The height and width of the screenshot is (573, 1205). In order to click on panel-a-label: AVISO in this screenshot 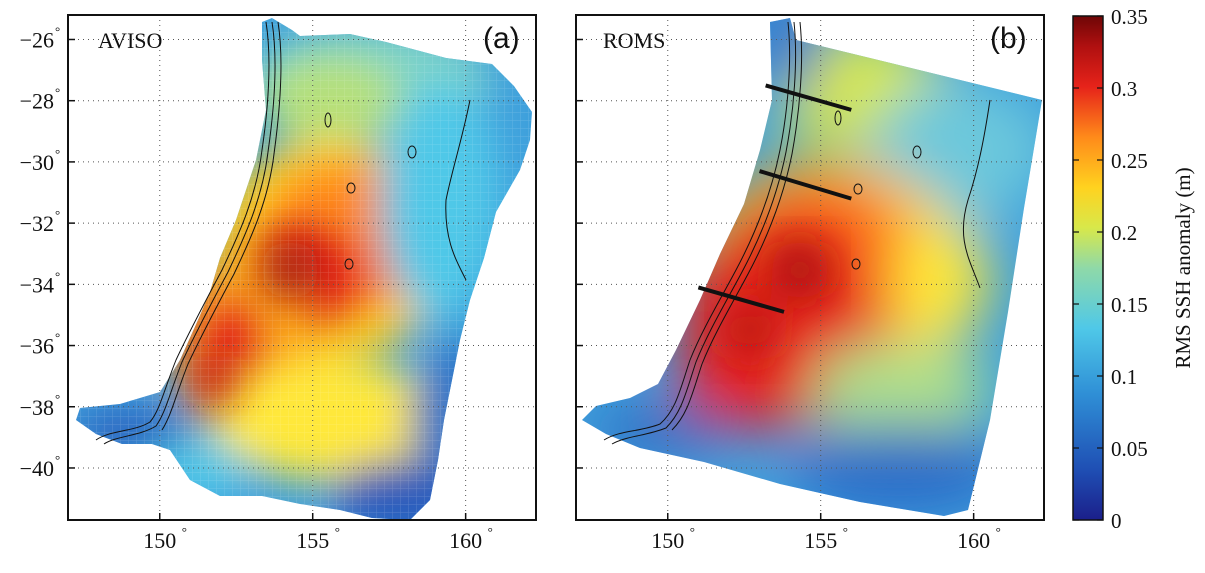, I will do `click(130, 40)`.